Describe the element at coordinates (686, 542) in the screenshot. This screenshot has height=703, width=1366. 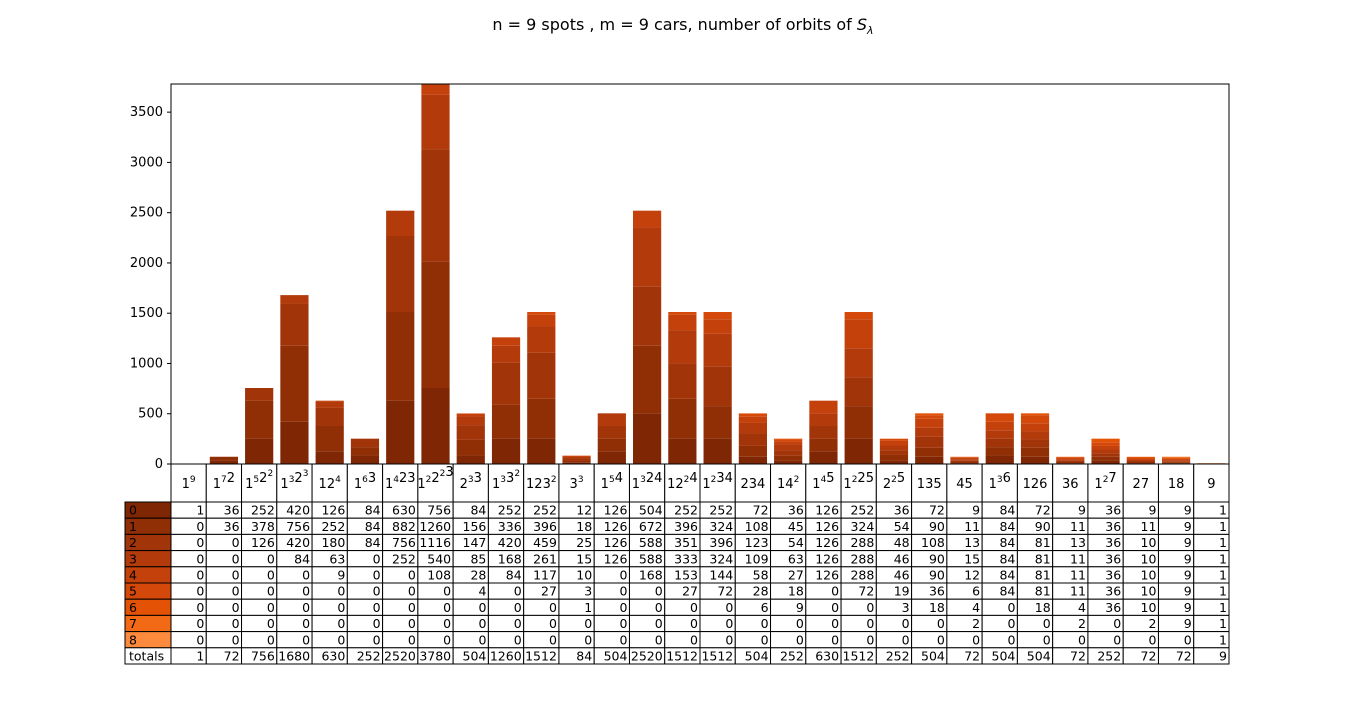
I see `cell-value: 351` at that location.